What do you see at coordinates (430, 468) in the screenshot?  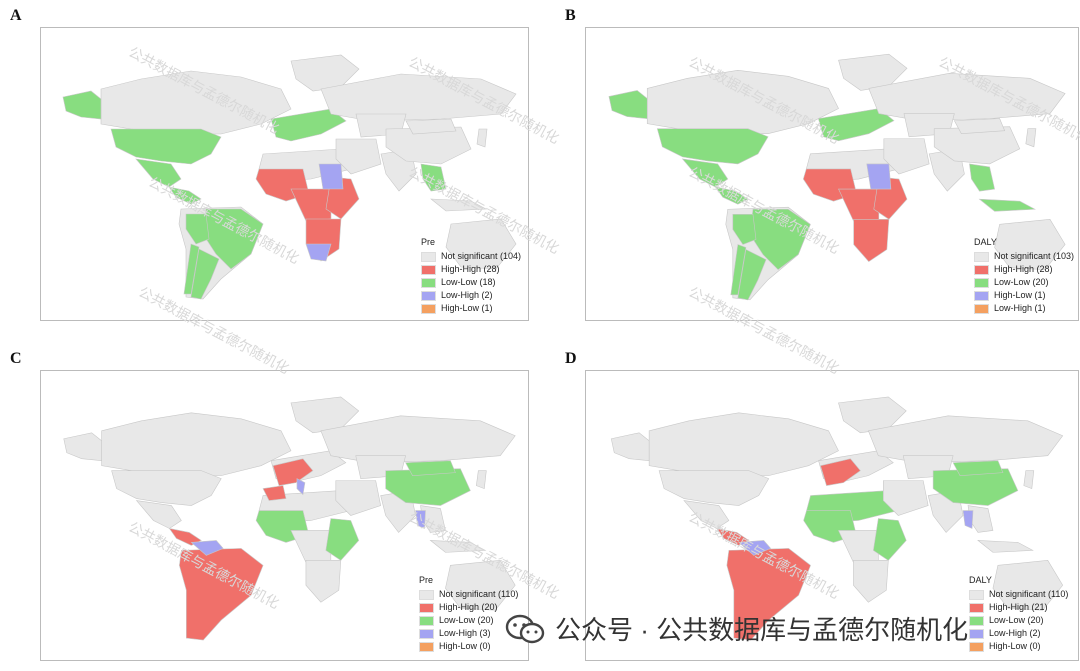 I see `region-mongolia` at bounding box center [430, 468].